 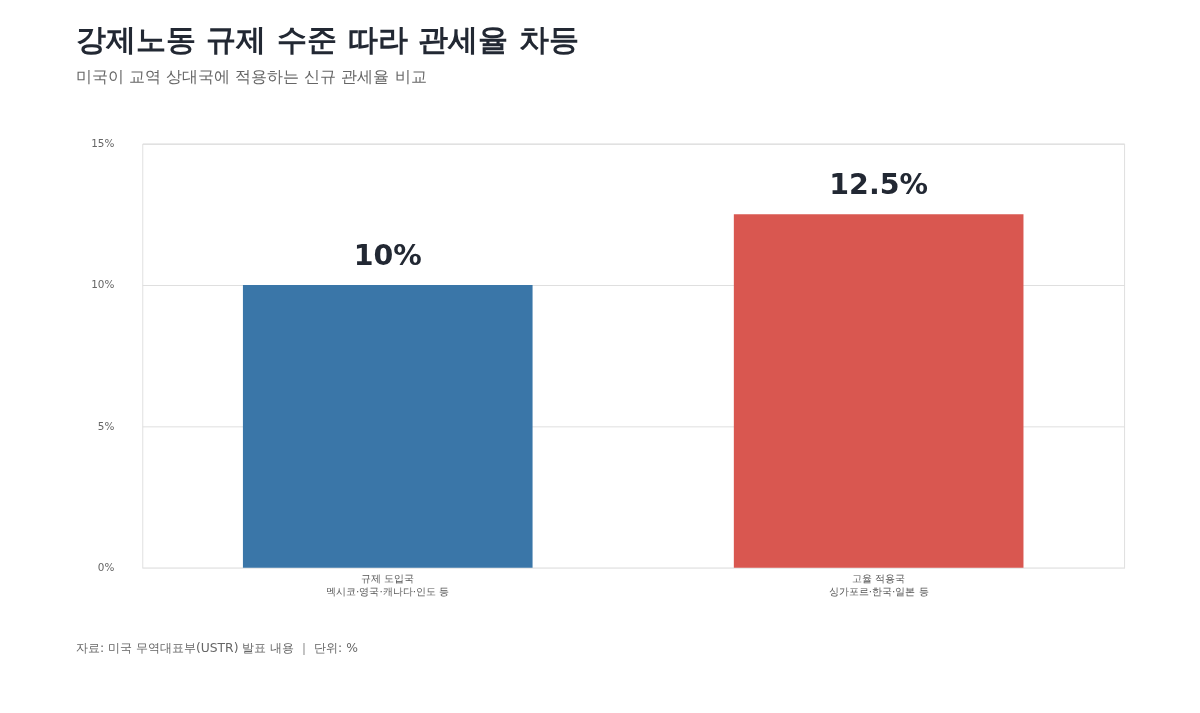 What do you see at coordinates (103, 284) in the screenshot?
I see `y-tick-label: 10%` at bounding box center [103, 284].